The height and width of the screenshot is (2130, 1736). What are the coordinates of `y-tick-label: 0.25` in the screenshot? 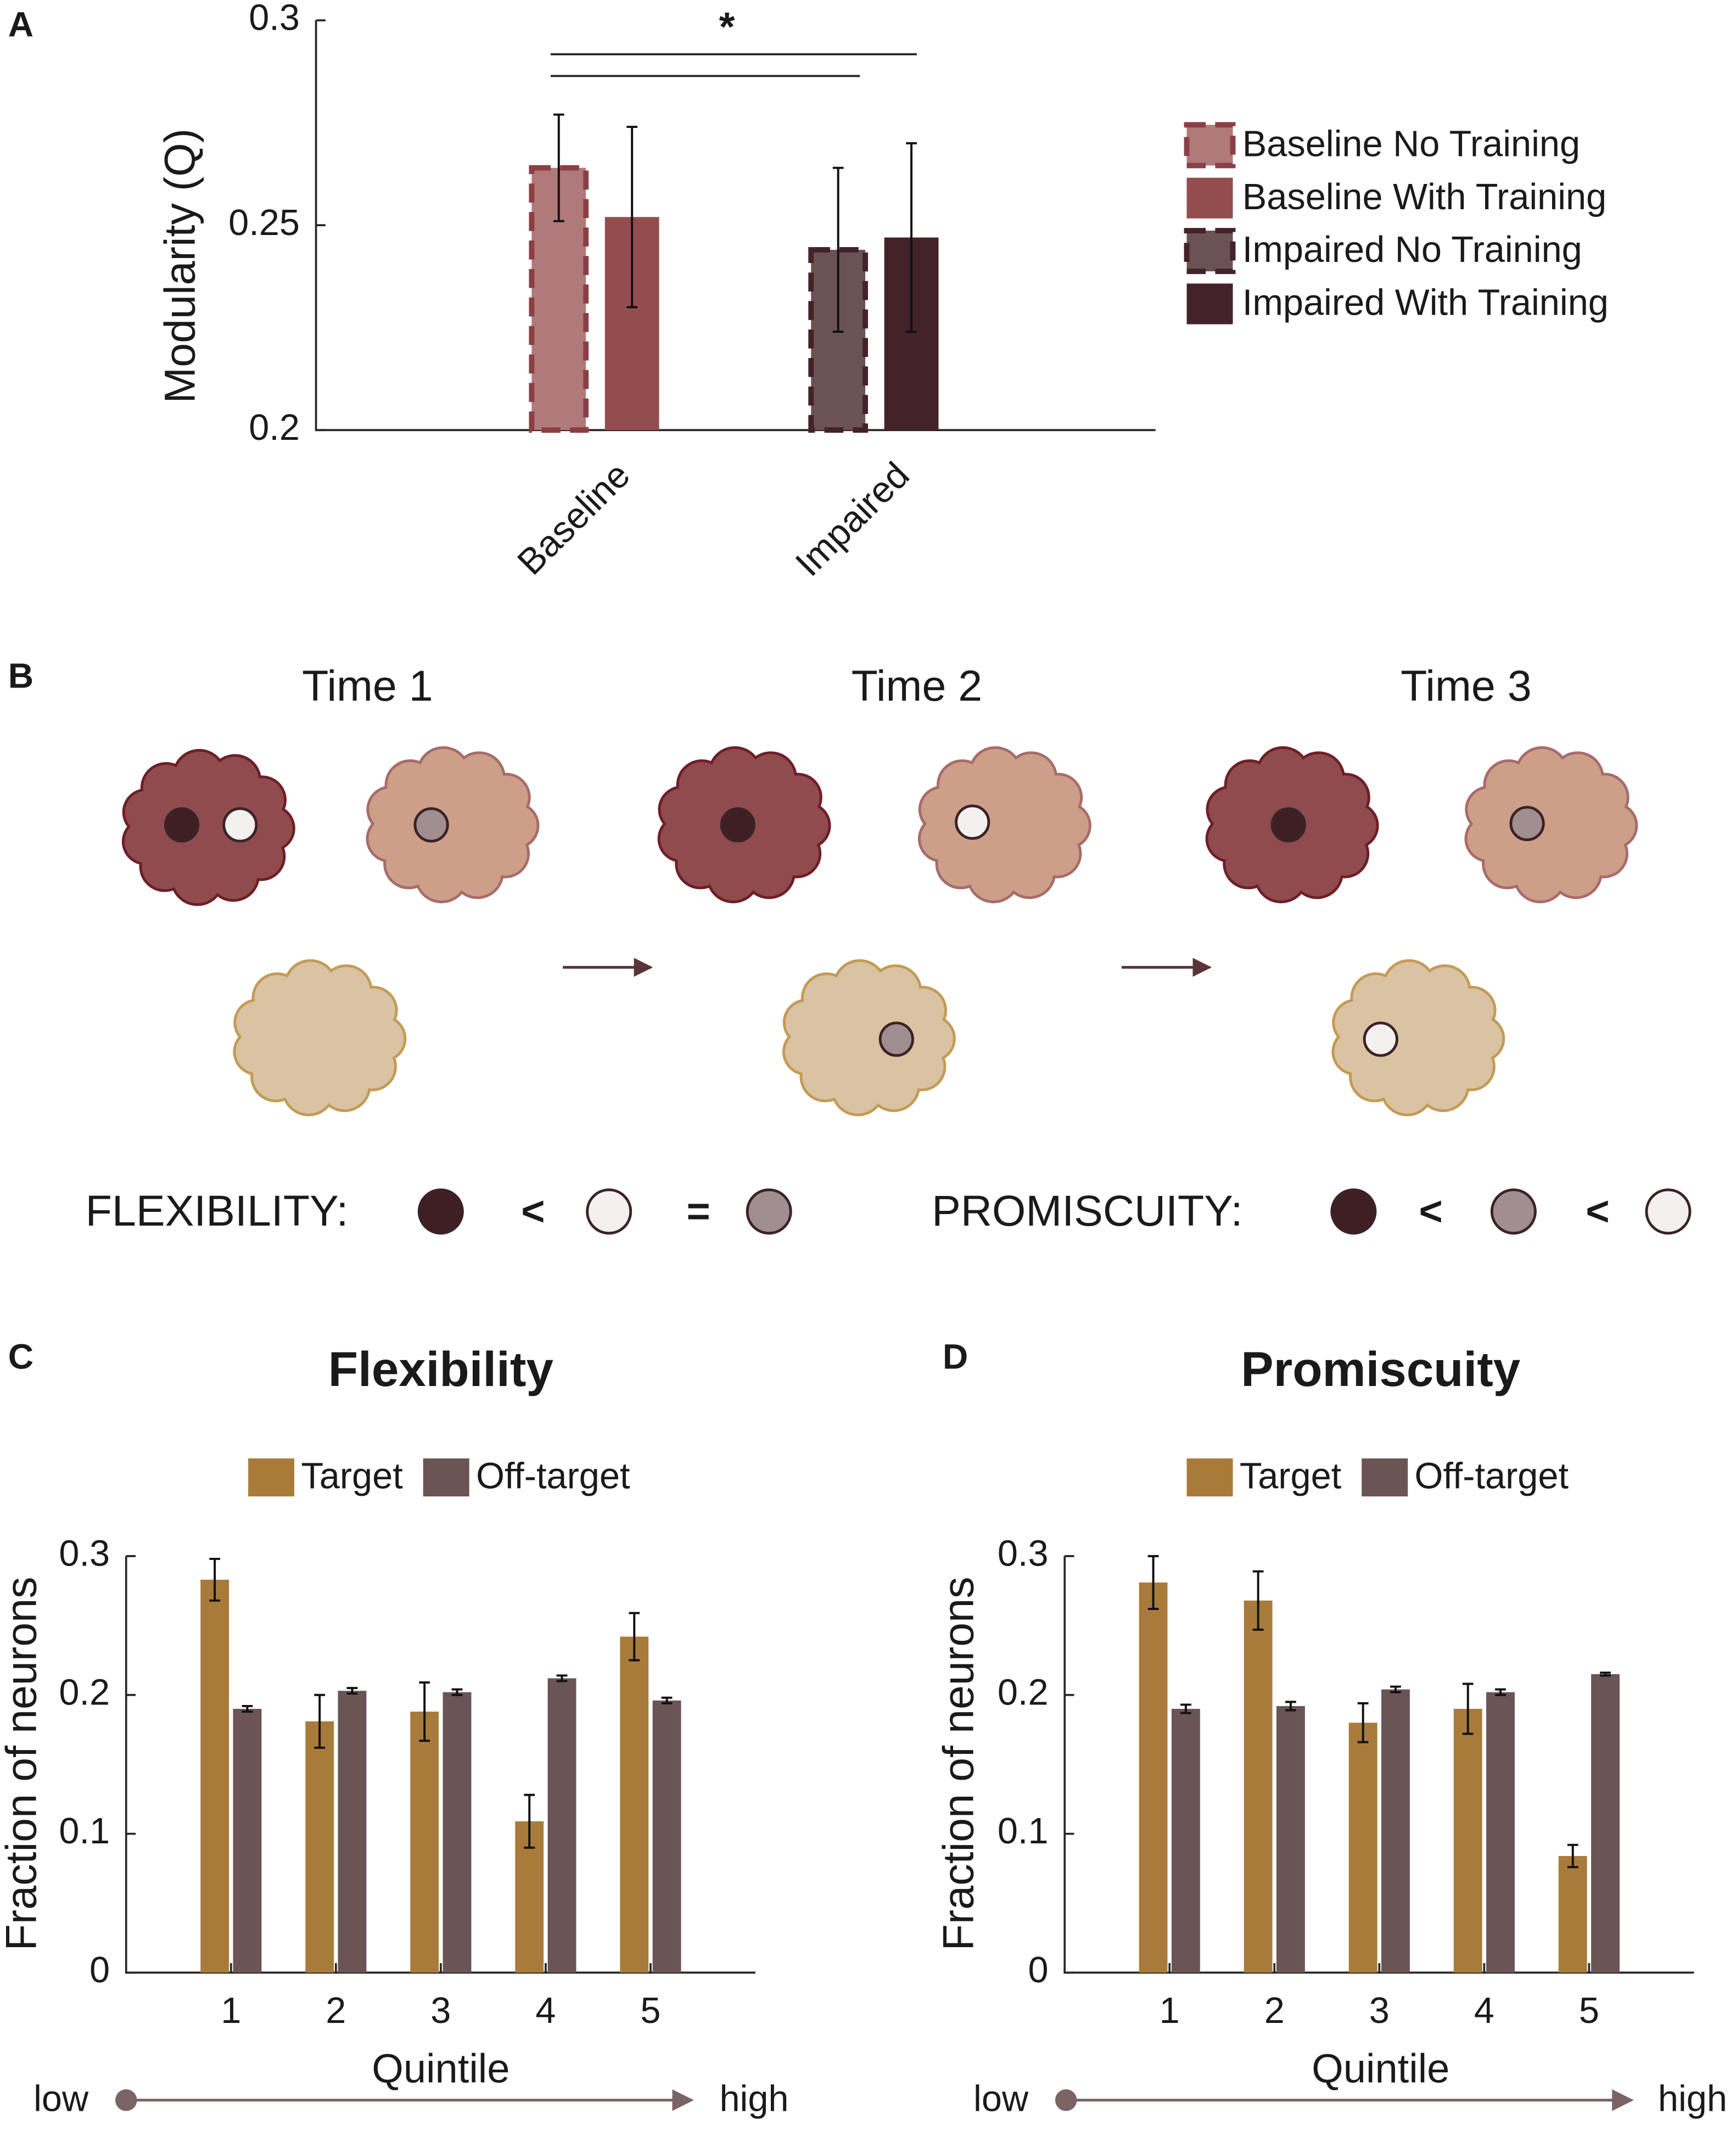 It's located at (264, 223).